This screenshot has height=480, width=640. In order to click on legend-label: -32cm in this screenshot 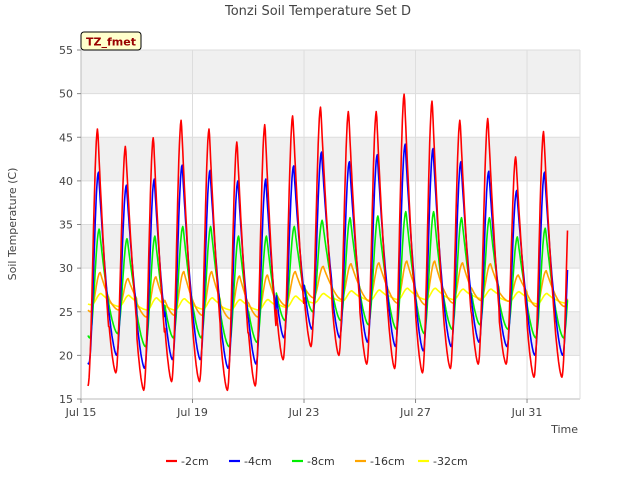, I will do `click(450, 461)`.